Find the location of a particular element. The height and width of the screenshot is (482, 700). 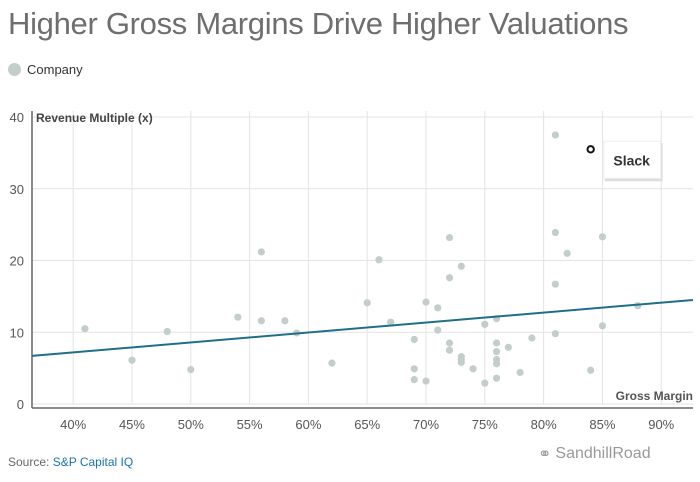

x-tick-label: 65% is located at coordinates (367, 424).